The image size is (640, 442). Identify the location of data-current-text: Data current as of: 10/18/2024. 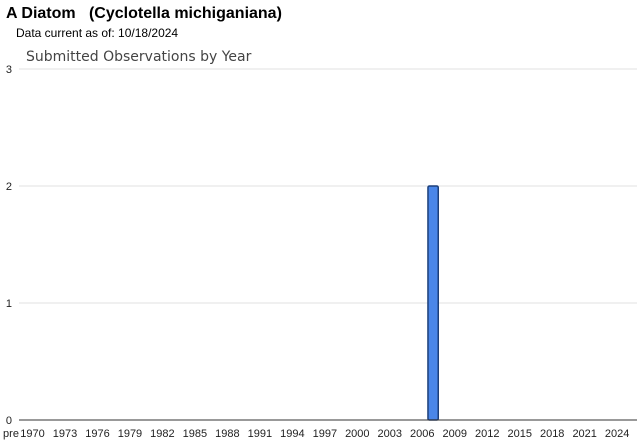
(97, 33).